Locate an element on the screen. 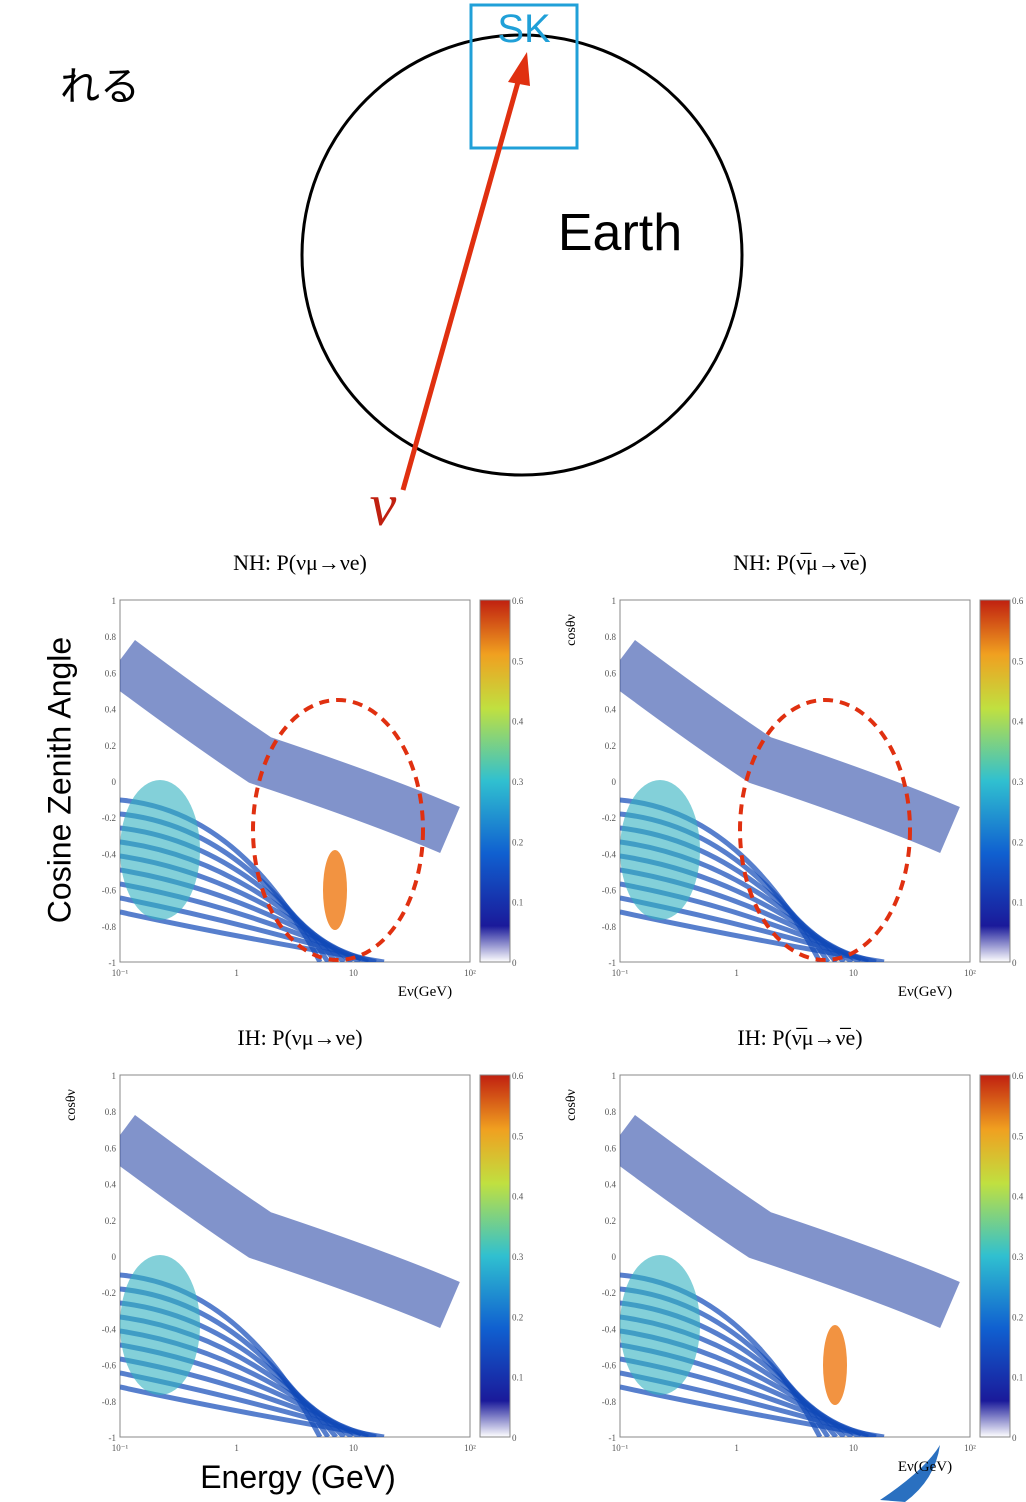 The image size is (1026, 1502). earth-label: Earth is located at coordinates (620, 233).